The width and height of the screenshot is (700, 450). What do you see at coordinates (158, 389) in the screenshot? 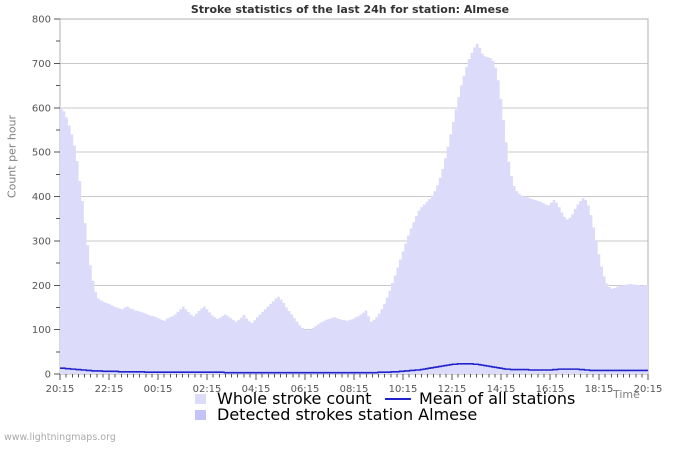
I see `svg-text: 00:15` at bounding box center [158, 389].